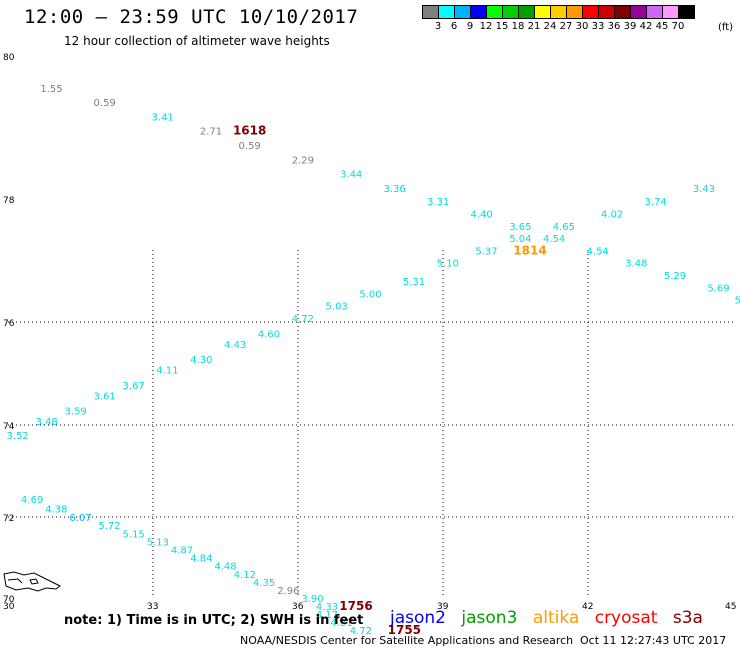  What do you see at coordinates (8, 519) in the screenshot?
I see `latitude-label: 72` at bounding box center [8, 519].